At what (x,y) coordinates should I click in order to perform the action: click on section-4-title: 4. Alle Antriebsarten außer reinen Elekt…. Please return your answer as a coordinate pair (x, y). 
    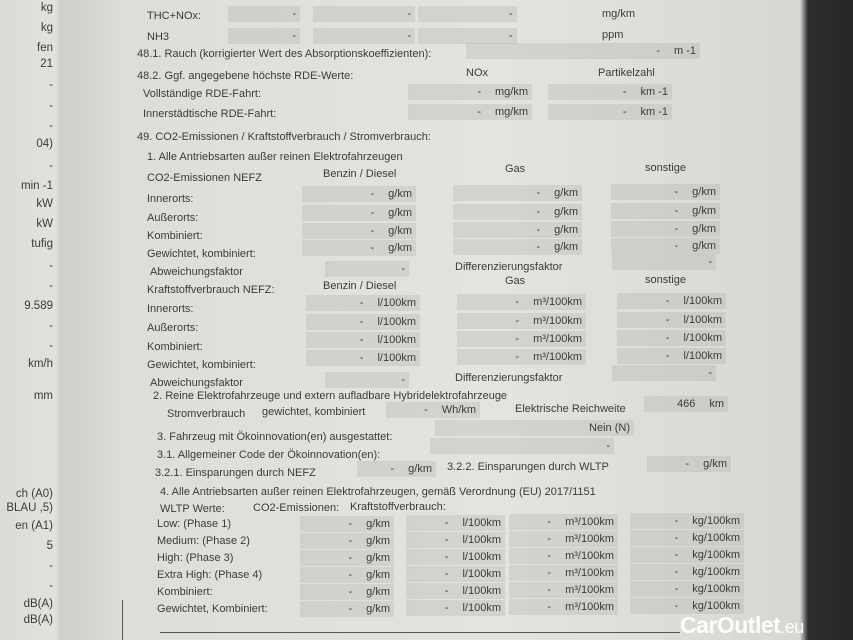
    Looking at the image, I should click on (378, 492).